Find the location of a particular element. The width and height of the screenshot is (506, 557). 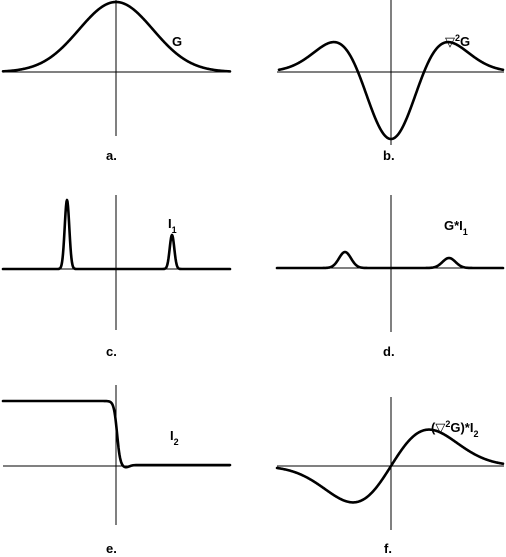

label-part: ▽ is located at coordinates (450, 41).